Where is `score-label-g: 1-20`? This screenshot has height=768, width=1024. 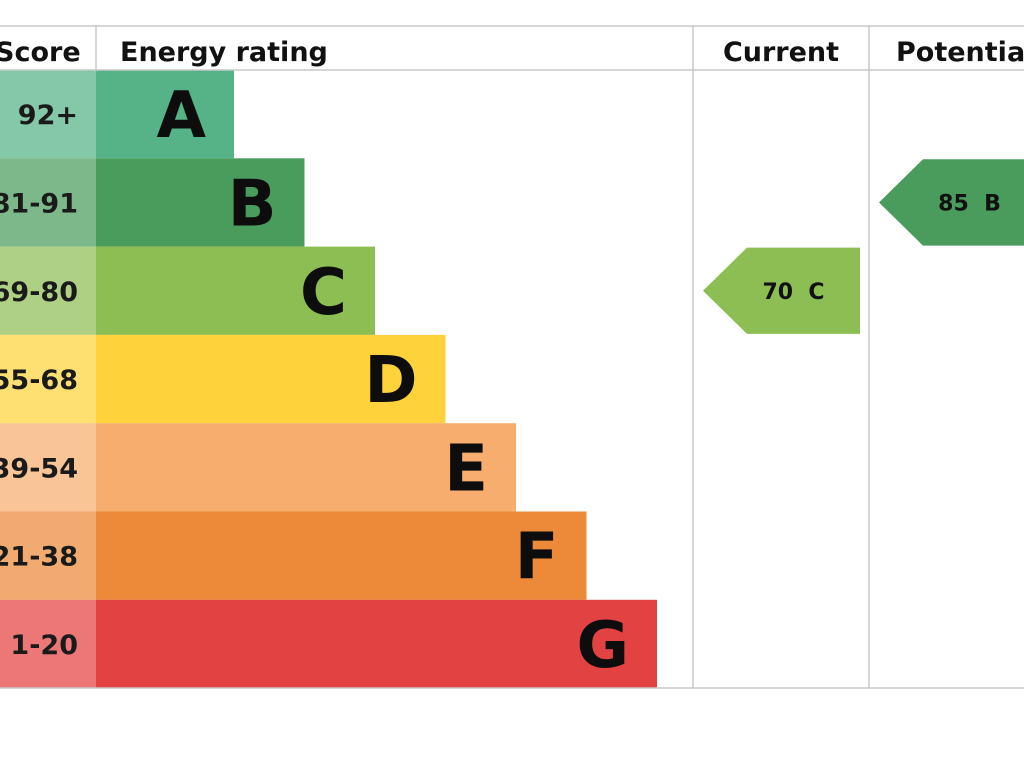
score-label-g: 1-20 is located at coordinates (44, 645).